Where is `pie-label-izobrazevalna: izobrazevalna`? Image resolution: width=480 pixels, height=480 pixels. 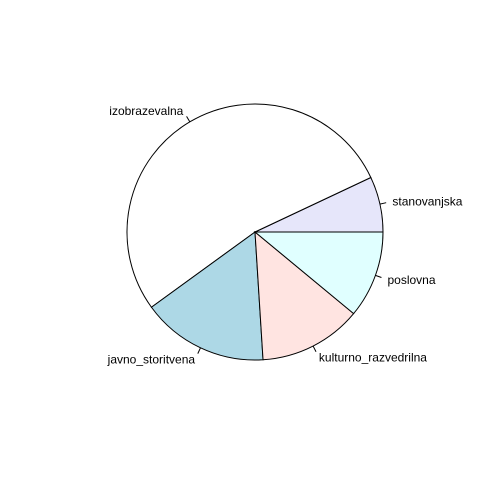 pie-label-izobrazevalna: izobrazevalna is located at coordinates (146, 111).